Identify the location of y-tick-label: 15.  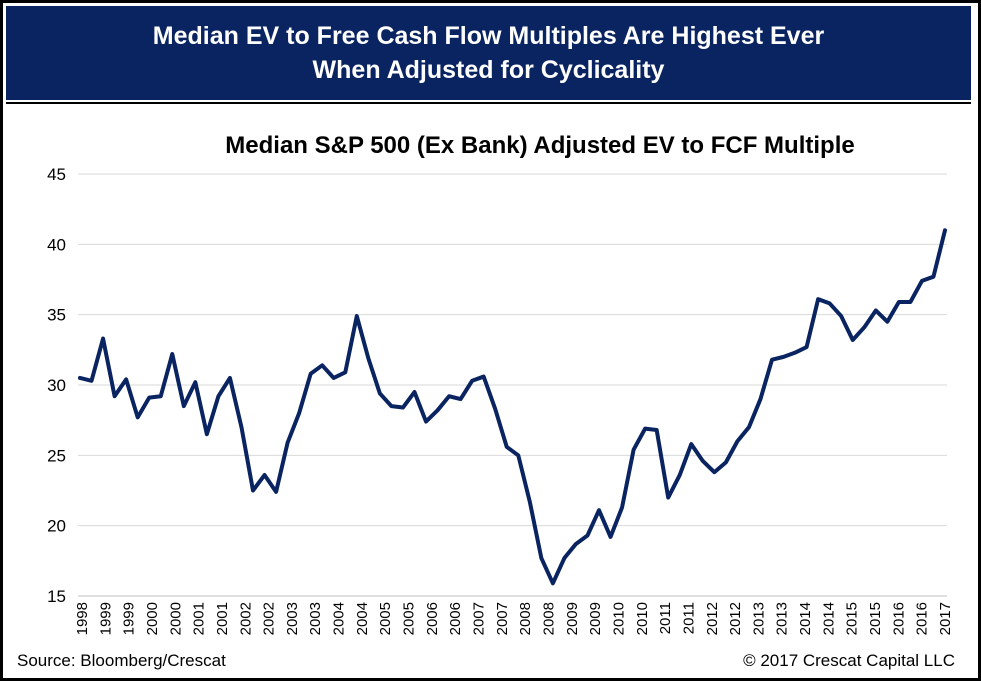
(56, 596).